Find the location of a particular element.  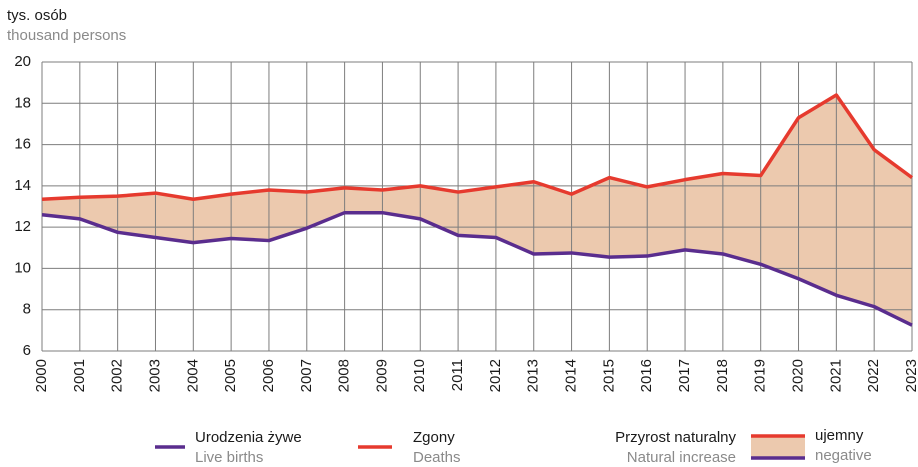

x-tick-label: 2009 is located at coordinates (381, 375).